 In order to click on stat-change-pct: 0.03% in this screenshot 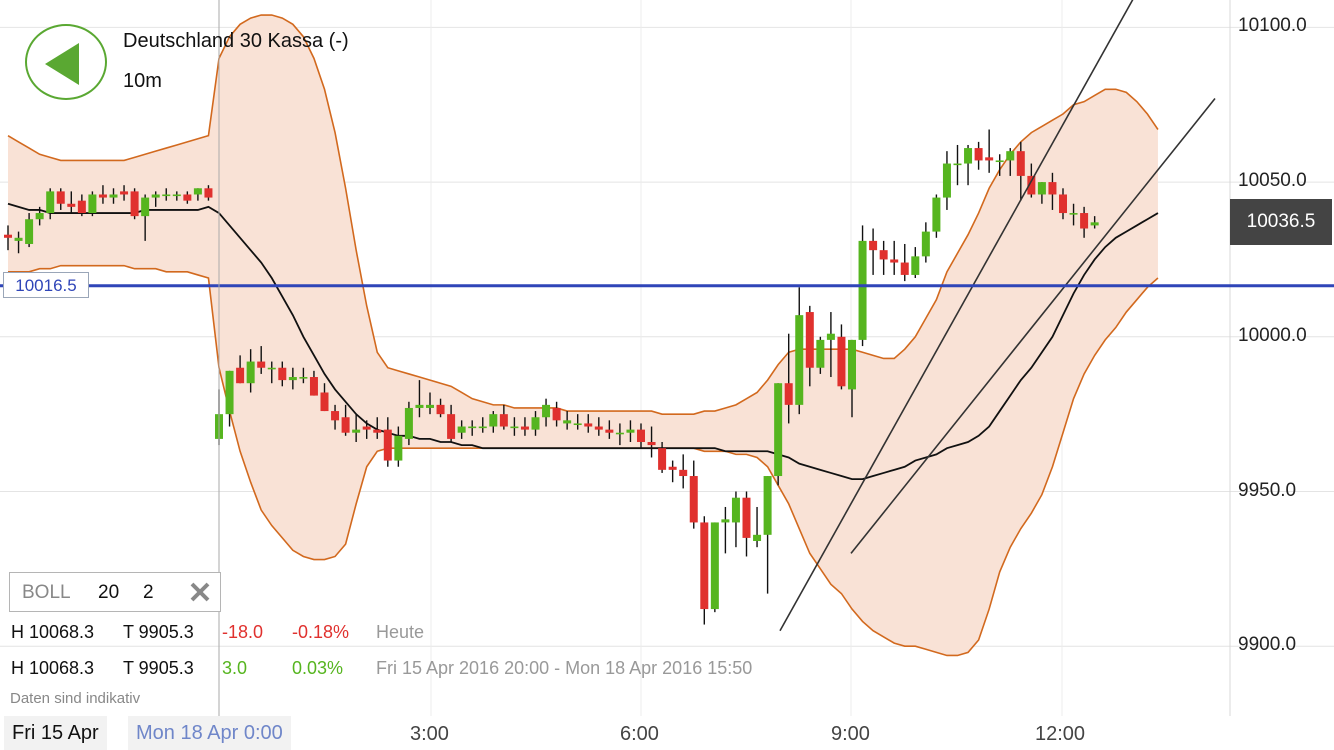, I will do `click(318, 668)`.